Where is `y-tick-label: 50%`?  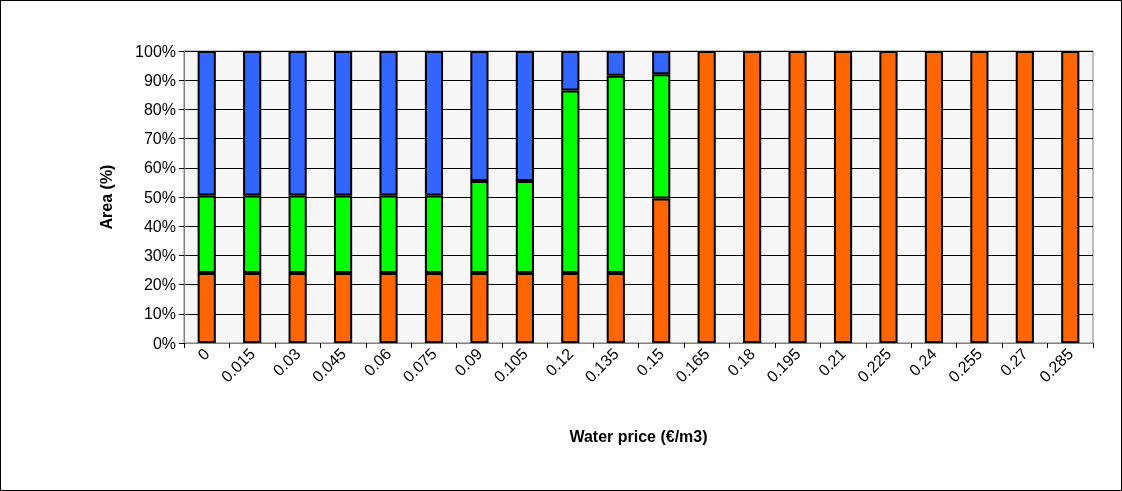
y-tick-label: 50% is located at coordinates (159, 197).